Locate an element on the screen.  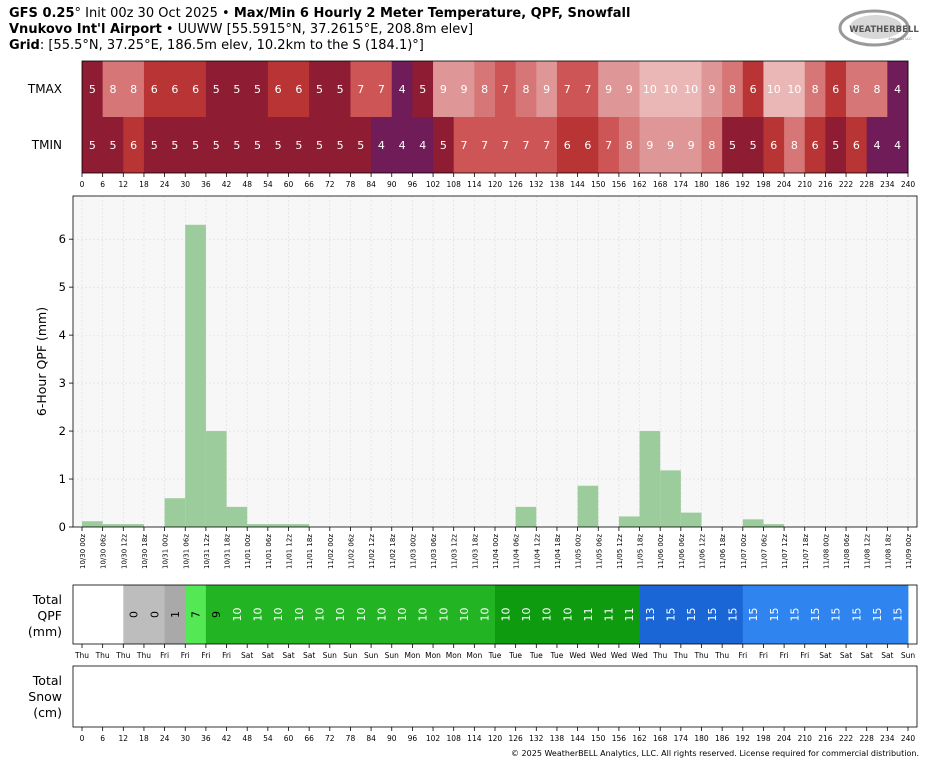
total-qpf-day-label: Sun is located at coordinates (371, 655).